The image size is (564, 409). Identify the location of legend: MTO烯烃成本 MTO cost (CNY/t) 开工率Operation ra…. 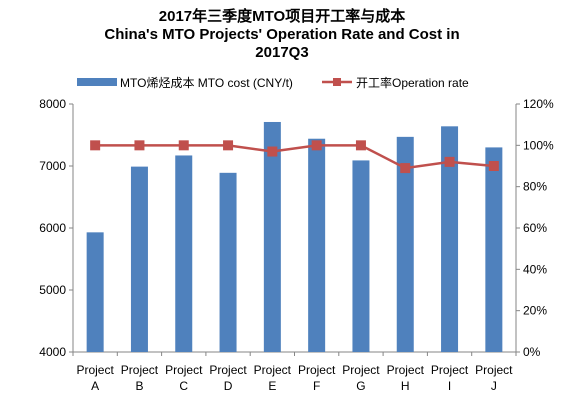
(273, 82).